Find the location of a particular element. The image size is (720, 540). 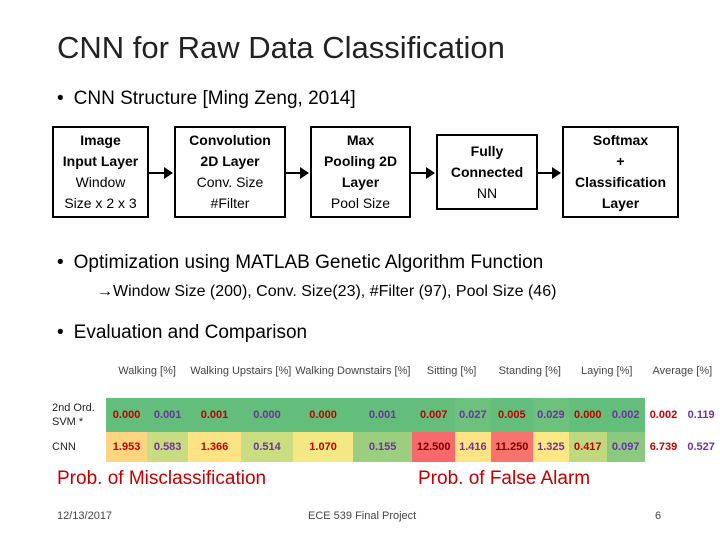

cell: 12.500 is located at coordinates (434, 447).